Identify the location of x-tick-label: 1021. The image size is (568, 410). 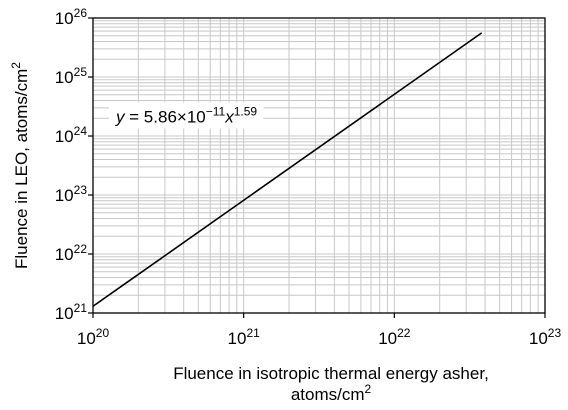
(244, 337).